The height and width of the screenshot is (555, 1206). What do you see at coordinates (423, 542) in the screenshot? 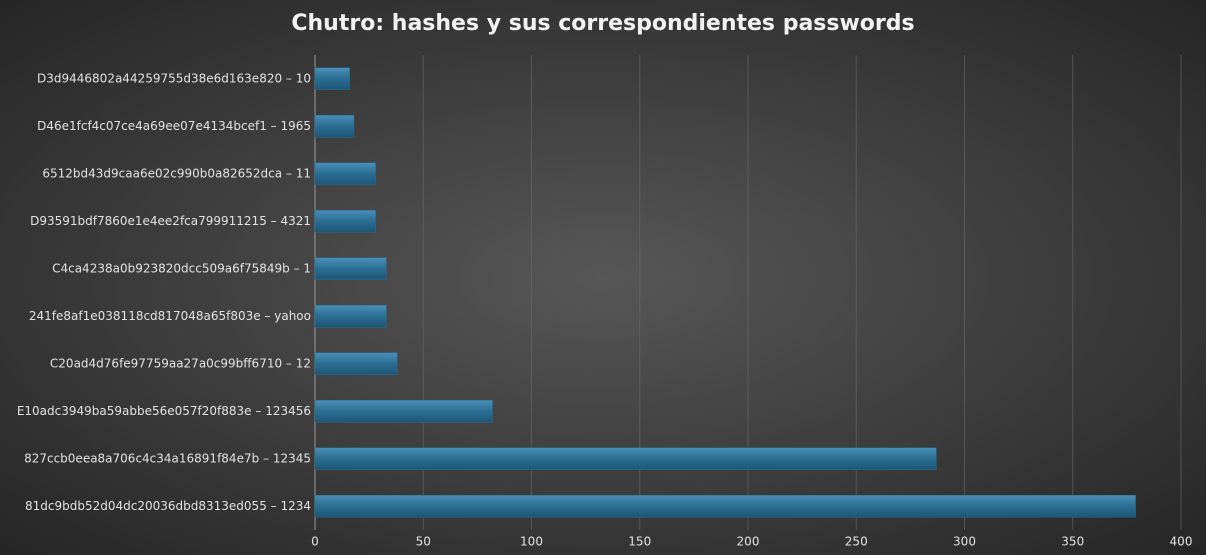
I see `x-tick-label: 50` at bounding box center [423, 542].